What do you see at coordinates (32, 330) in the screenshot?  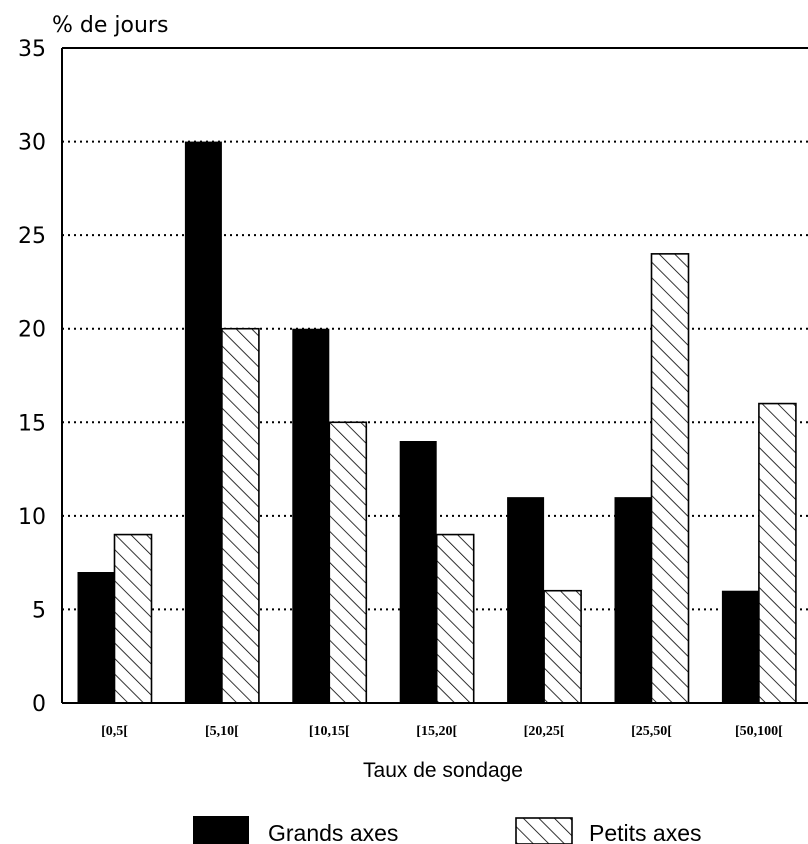 I see `y-tick-label: 20` at bounding box center [32, 330].